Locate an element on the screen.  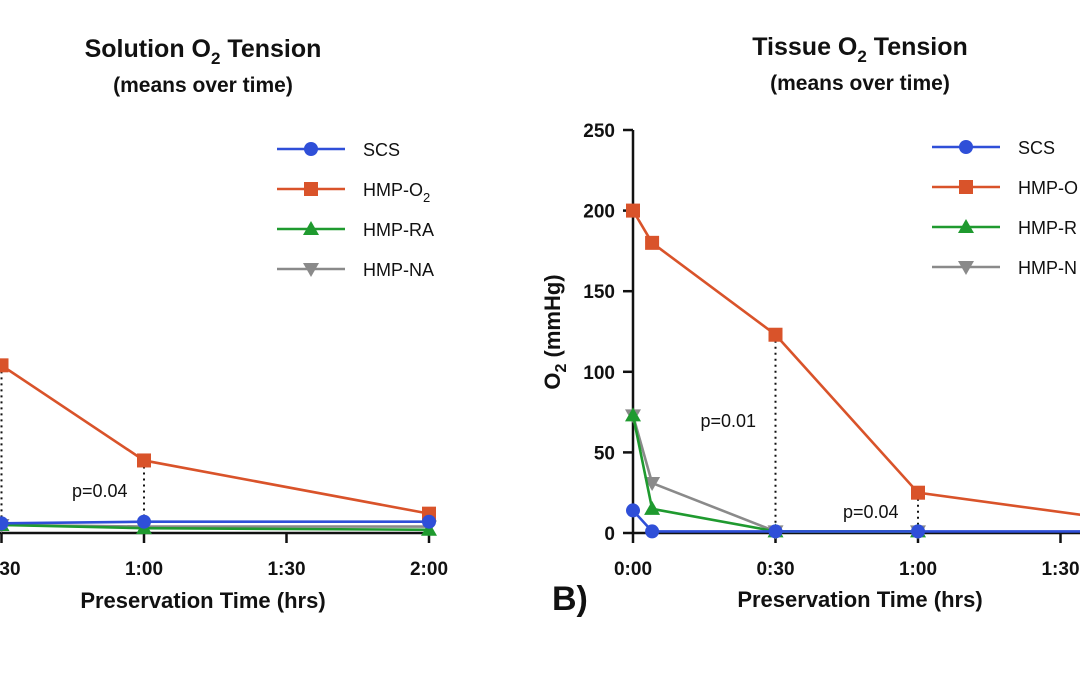
chart-a-legend: SCS HMP-O2 HMP-RA HMP-NA is located at coordinates (355, 210).